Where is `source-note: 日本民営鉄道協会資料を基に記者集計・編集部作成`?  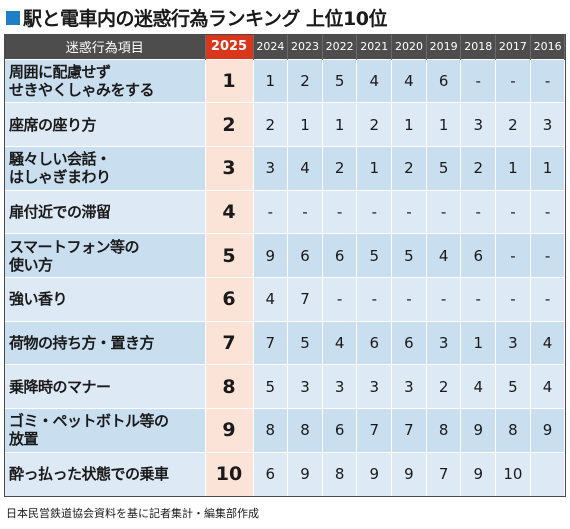
source-note: 日本民営鉄道協会資料を基に記者集計・編集部作成 is located at coordinates (132, 513).